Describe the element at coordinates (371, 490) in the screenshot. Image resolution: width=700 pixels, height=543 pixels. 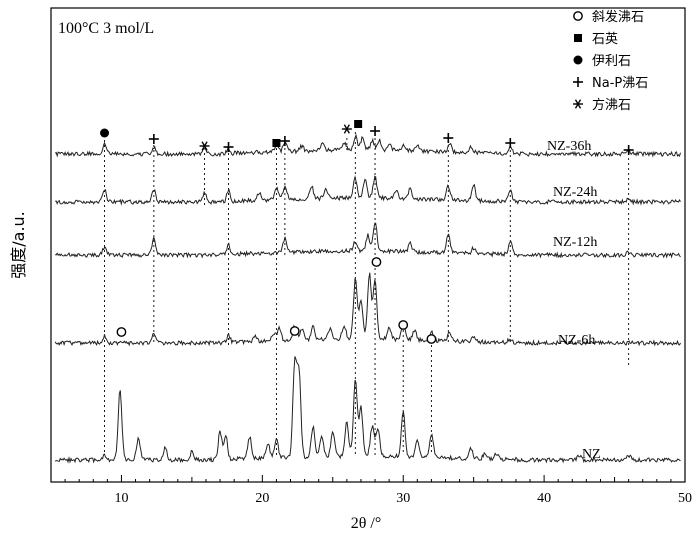
I see `x-axis-ticks: 10 20 30 40 50` at that location.